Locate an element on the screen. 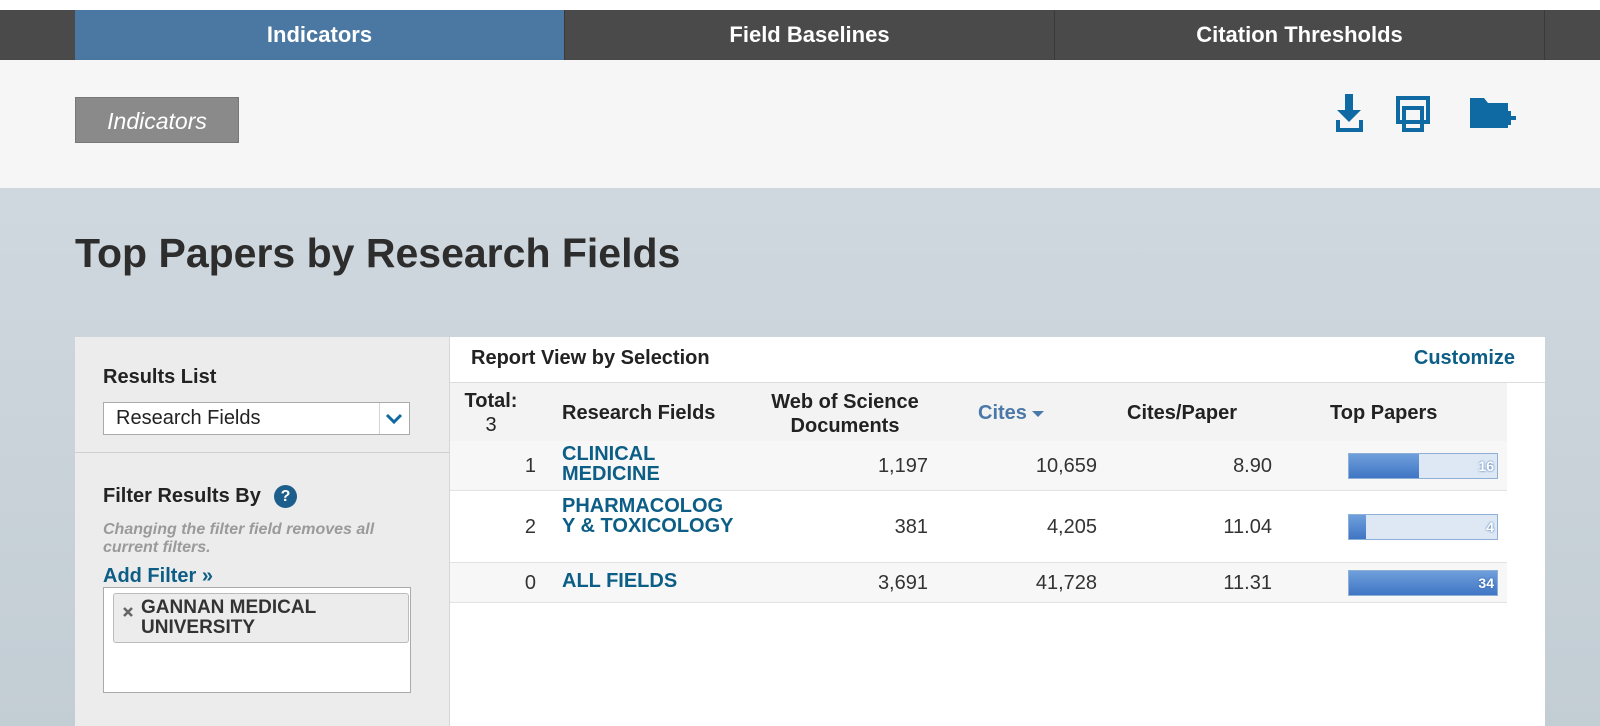 The image size is (1600, 726). cites: 41,728 is located at coordinates (1066, 583).